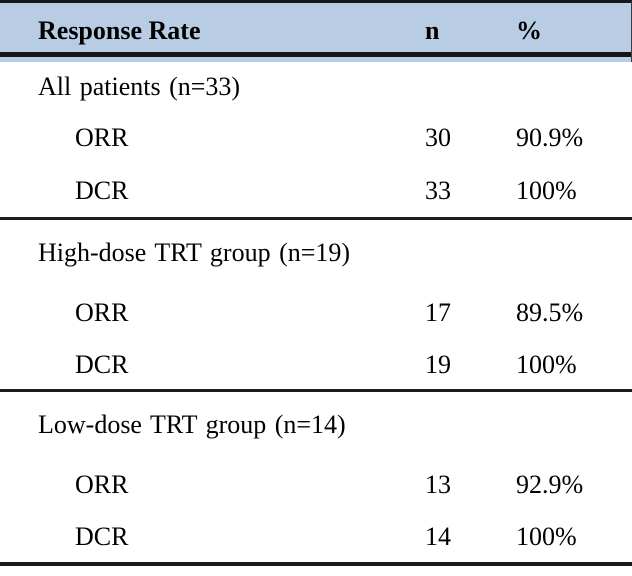 This screenshot has width=632, height=576. What do you see at coordinates (438, 484) in the screenshot?
I see `row-n-value: 13` at bounding box center [438, 484].